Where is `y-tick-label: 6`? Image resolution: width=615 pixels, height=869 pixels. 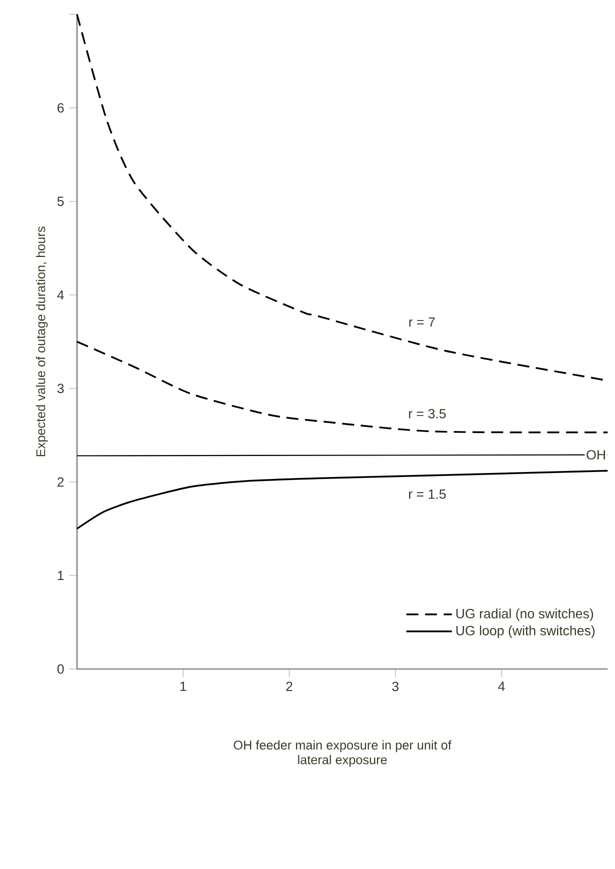 y-tick-label: 6 is located at coordinates (61, 108).